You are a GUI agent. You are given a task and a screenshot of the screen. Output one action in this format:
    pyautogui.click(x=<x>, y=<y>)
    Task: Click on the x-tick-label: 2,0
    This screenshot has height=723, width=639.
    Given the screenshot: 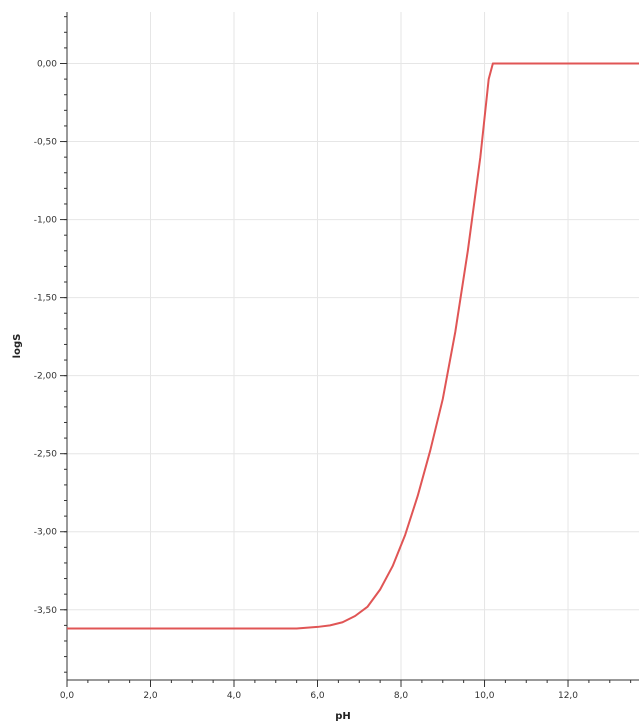 What is the action you would take?
    pyautogui.click(x=150, y=696)
    